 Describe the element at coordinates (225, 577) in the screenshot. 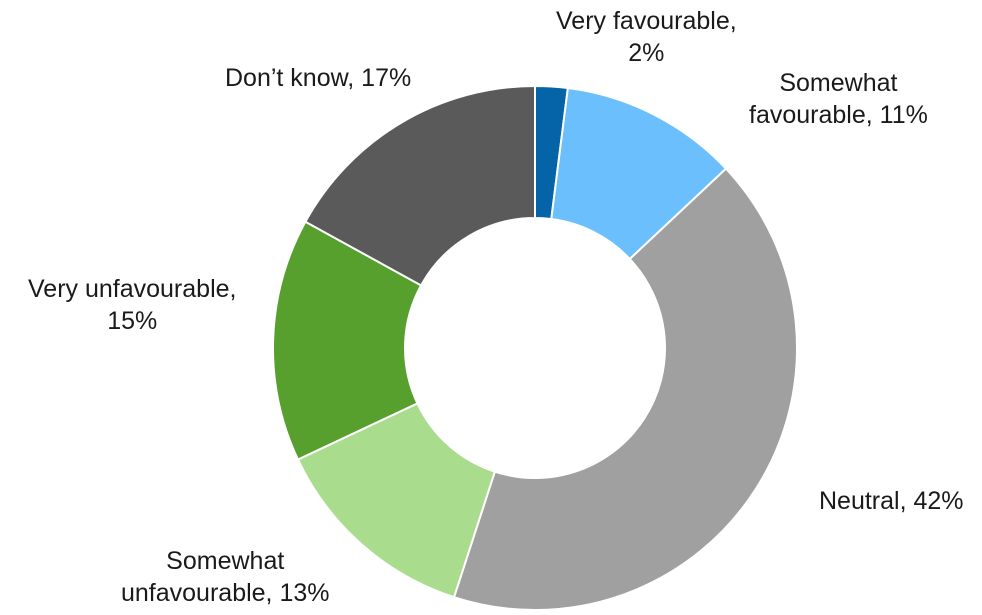

I see `data-label-somewhat-unfavourable: Somewhat unfavourable, 13%` at that location.